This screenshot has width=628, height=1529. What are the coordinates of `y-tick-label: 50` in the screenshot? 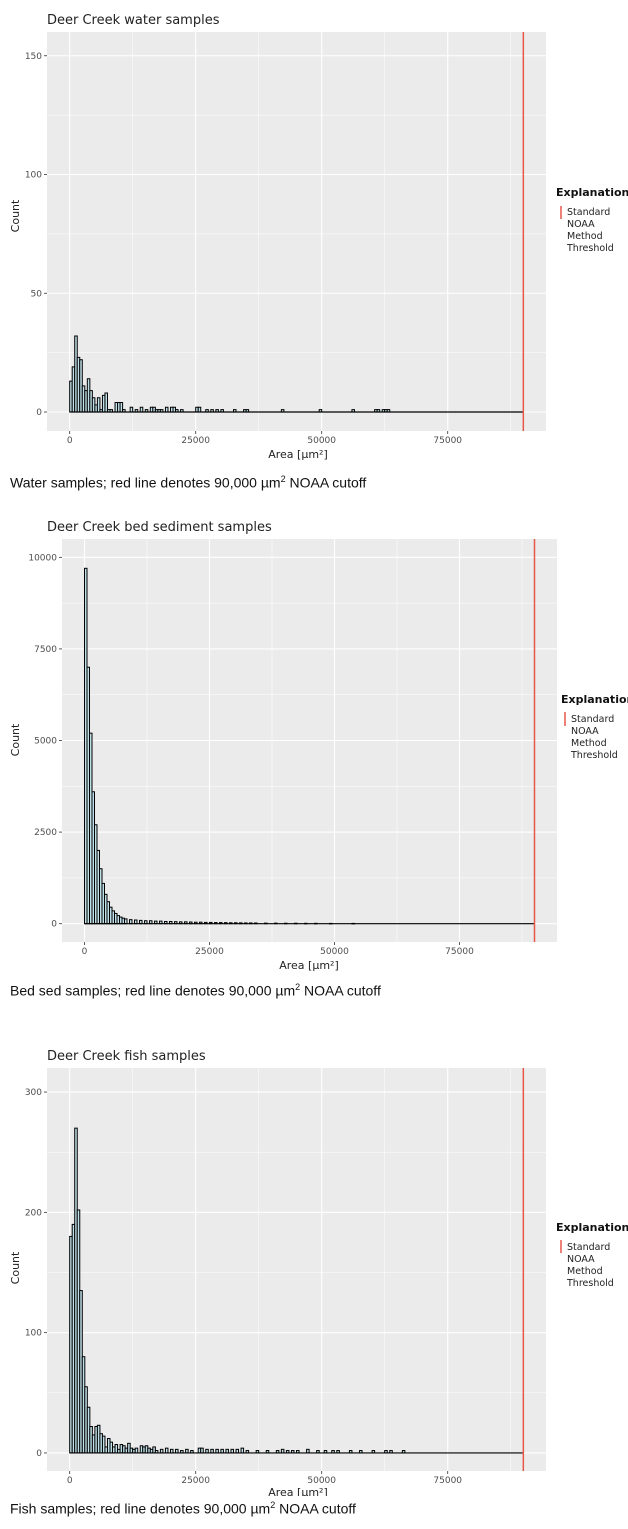 It's located at (37, 294).